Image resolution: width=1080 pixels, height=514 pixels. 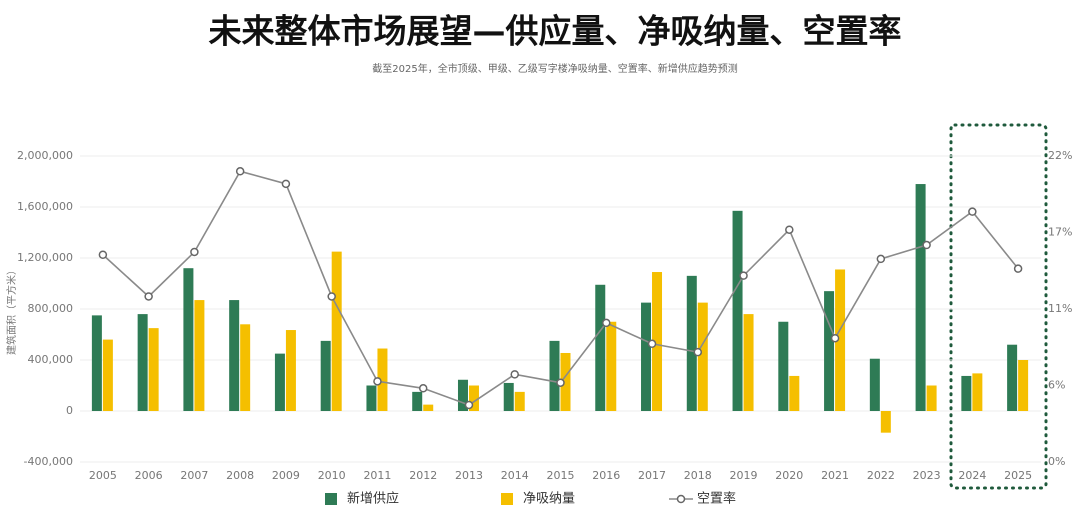 What do you see at coordinates (69, 410) in the screenshot?
I see `y-tick-label: 0` at bounding box center [69, 410].